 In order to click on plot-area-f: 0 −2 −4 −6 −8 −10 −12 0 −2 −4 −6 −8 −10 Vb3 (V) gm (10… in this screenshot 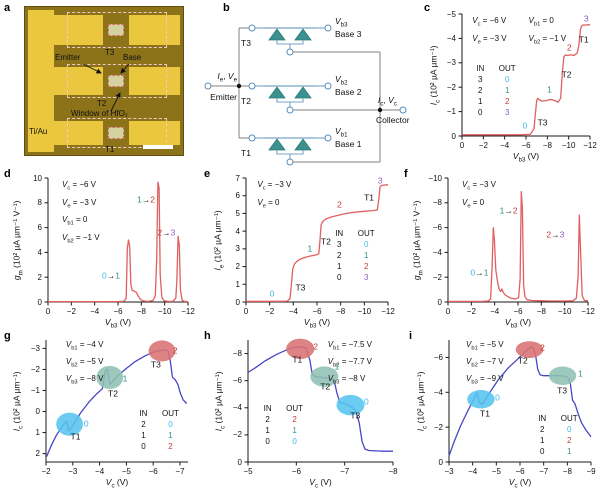, I will do `click(503, 252)`.